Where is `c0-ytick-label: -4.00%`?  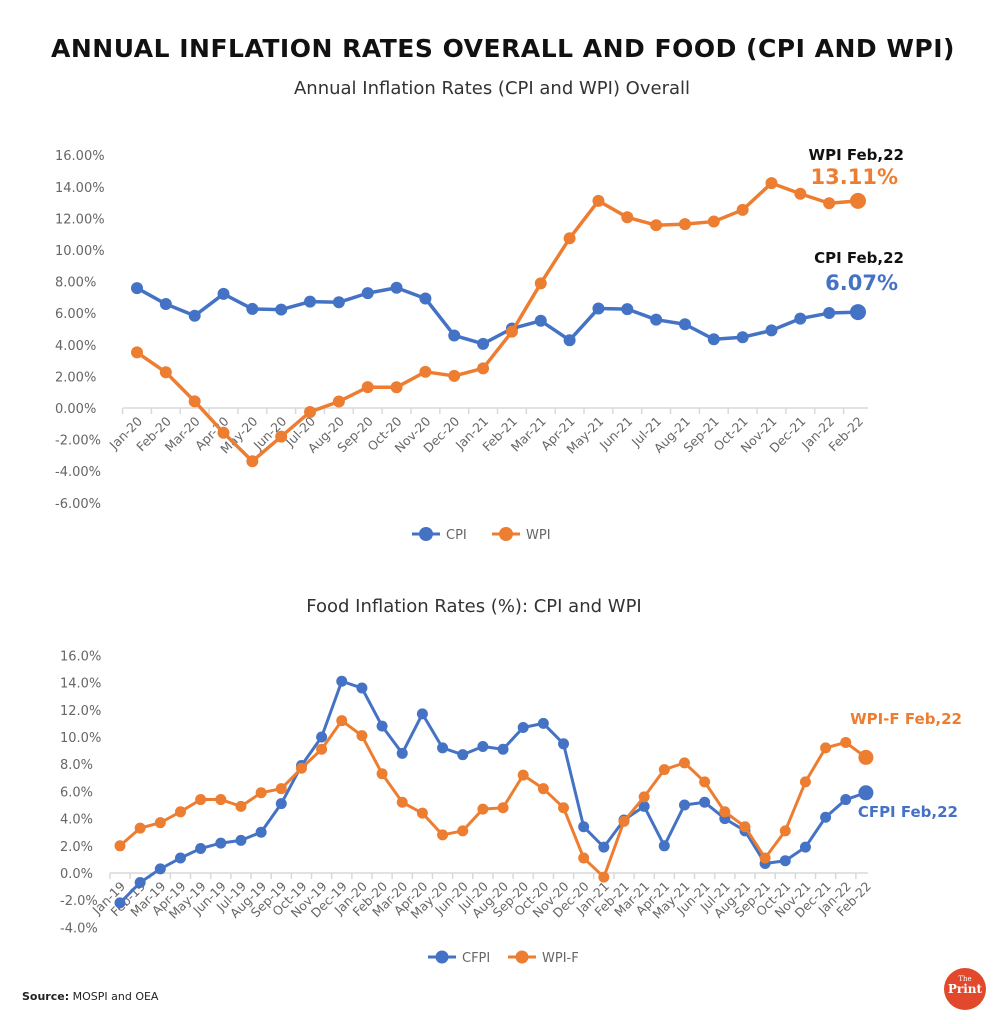 c0-ytick-label: -4.00% is located at coordinates (78, 472).